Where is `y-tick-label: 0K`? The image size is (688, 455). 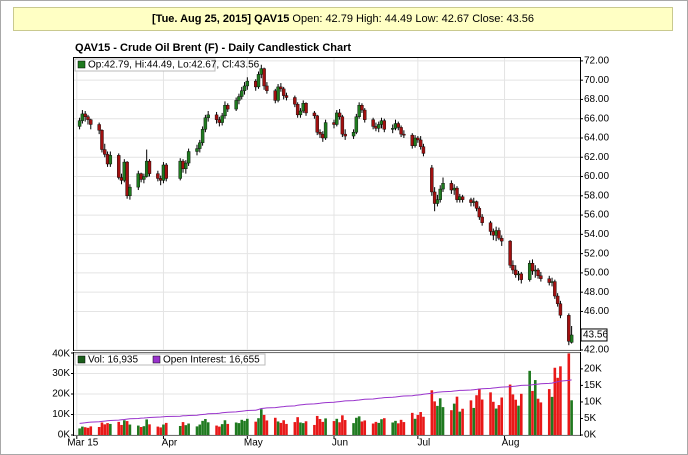 y-tick-label: 0K is located at coordinates (64, 435).